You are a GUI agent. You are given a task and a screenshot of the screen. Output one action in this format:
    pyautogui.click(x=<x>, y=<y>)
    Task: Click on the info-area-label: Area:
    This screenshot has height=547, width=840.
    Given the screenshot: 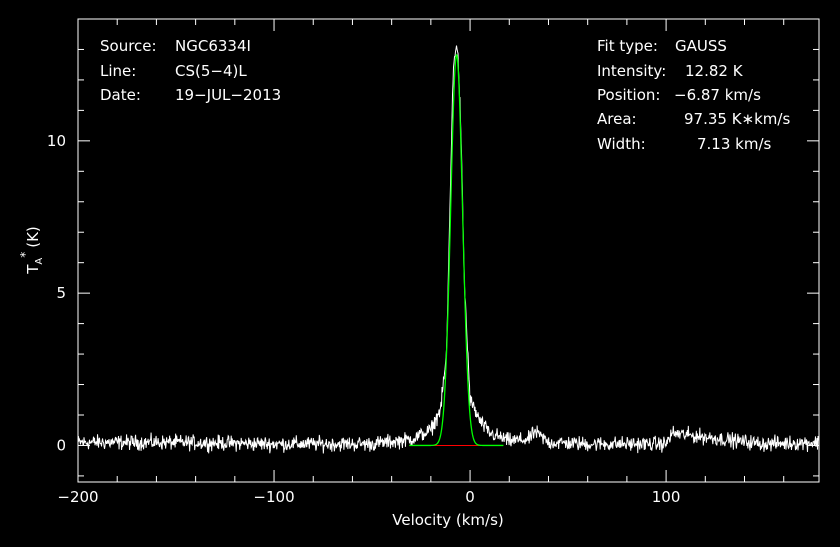 What is the action you would take?
    pyautogui.click(x=617, y=119)
    